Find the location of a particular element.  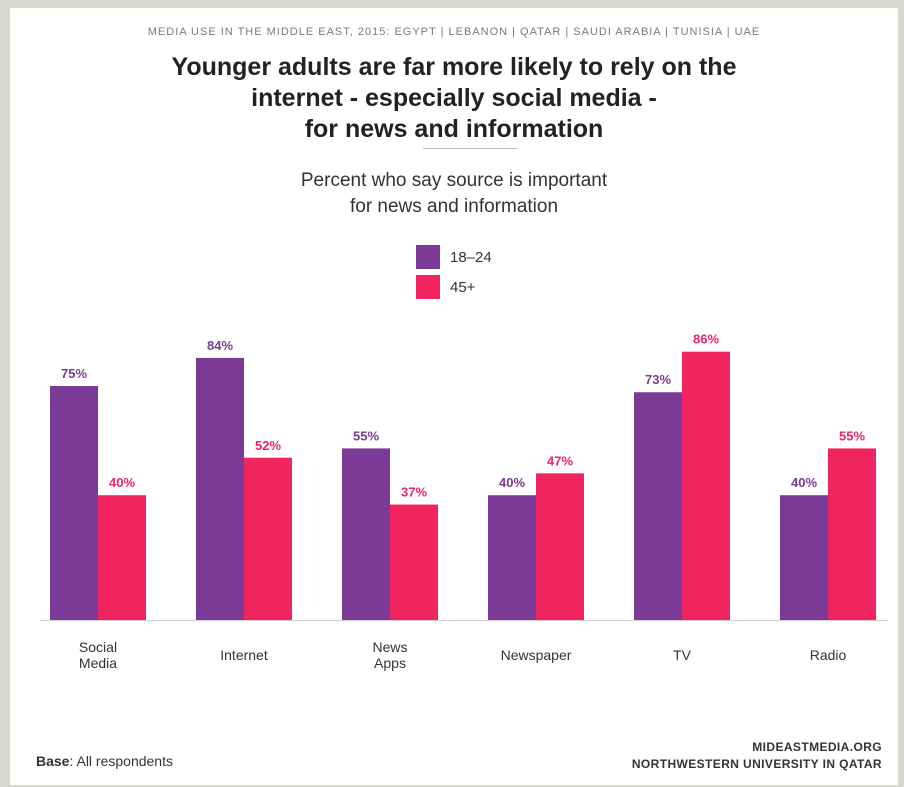

data-label-radio-45-plus: 55% is located at coordinates (852, 435).